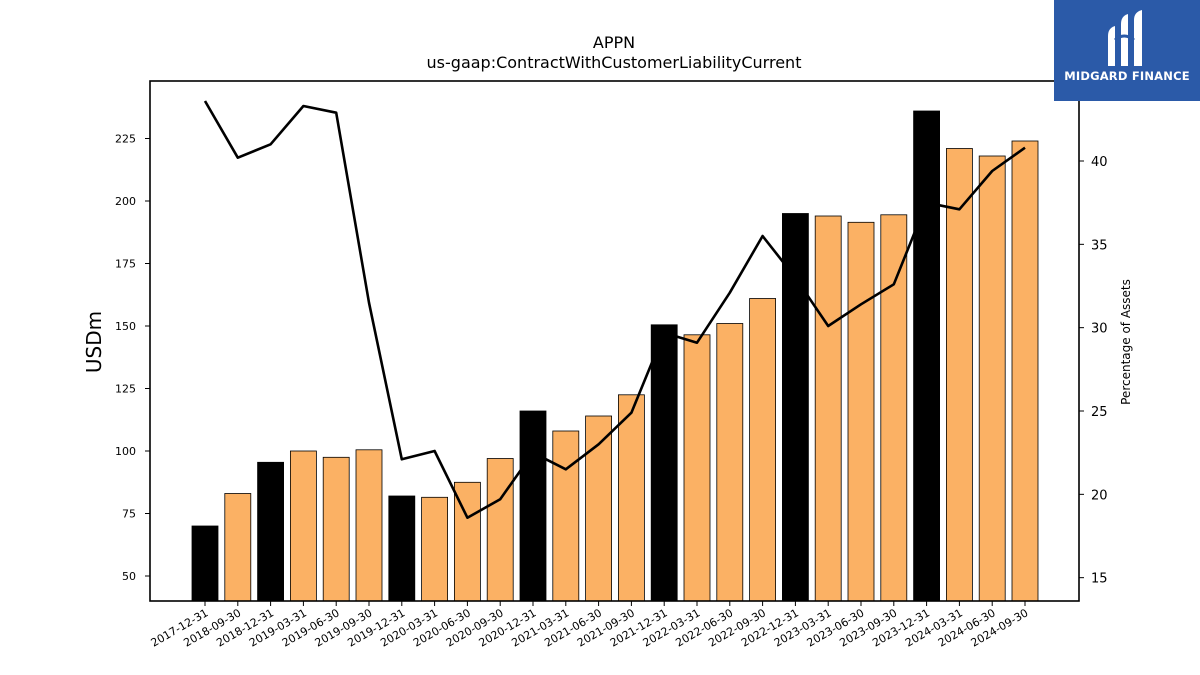 The width and height of the screenshot is (1200, 675). Describe the element at coordinates (94, 342) in the screenshot. I see `y-axis-label: USDm` at that location.